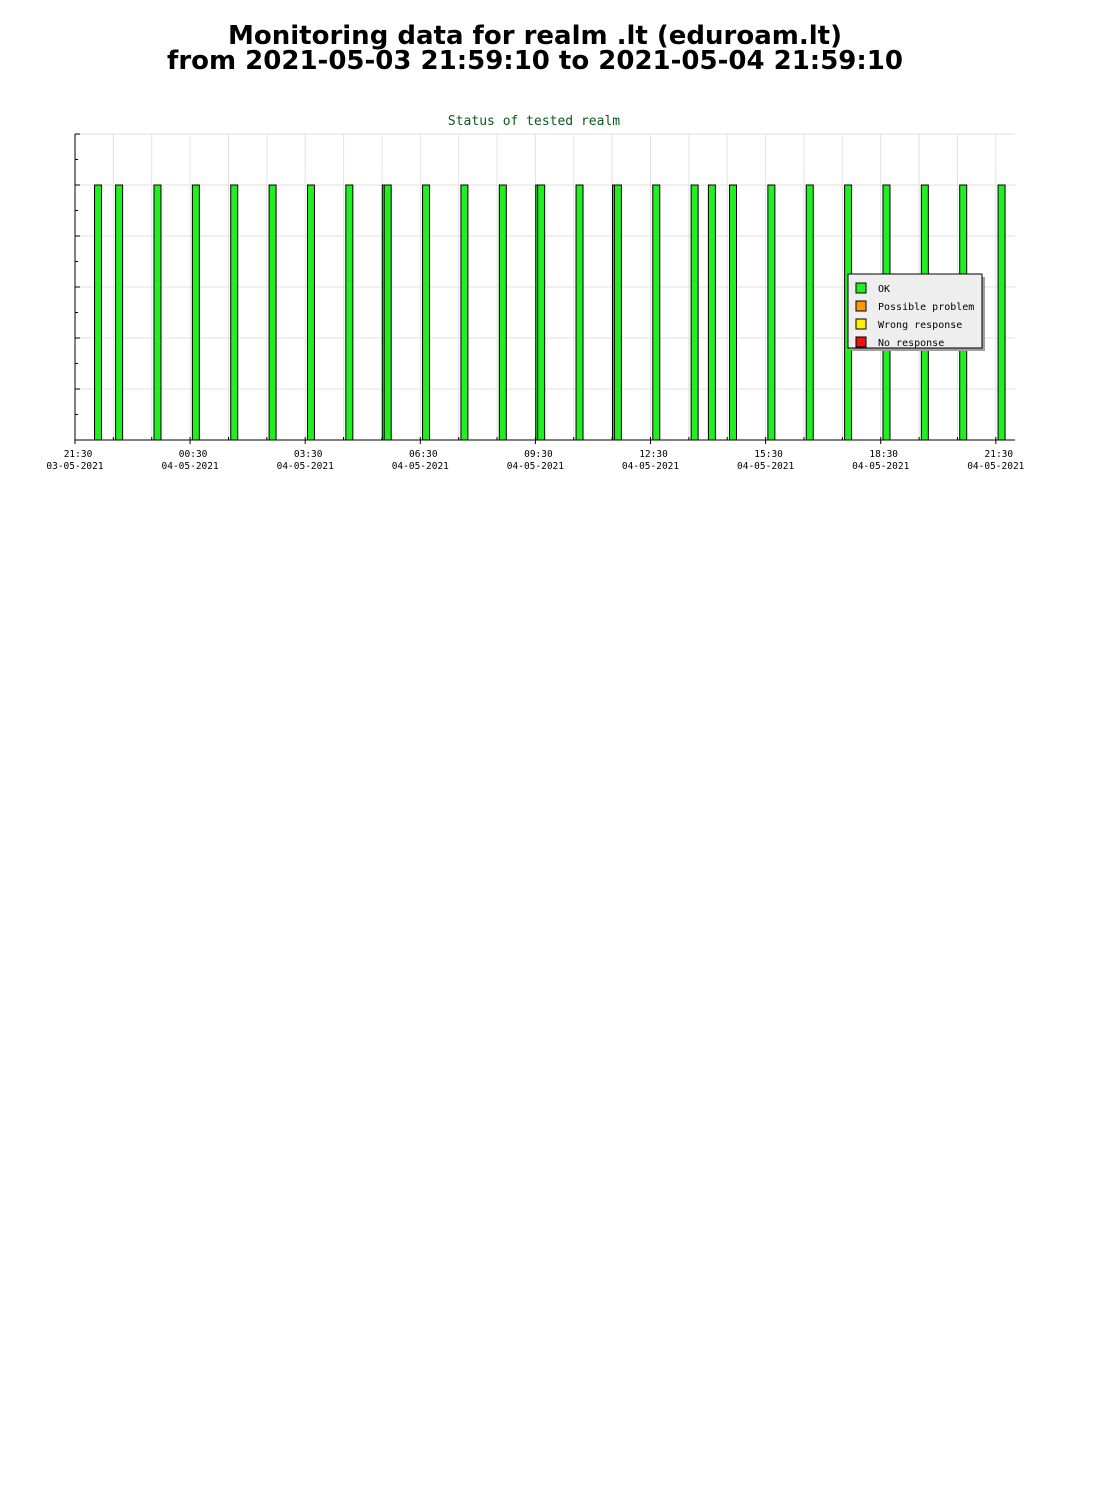  I want to click on legend-label: OK, so click(884, 289).